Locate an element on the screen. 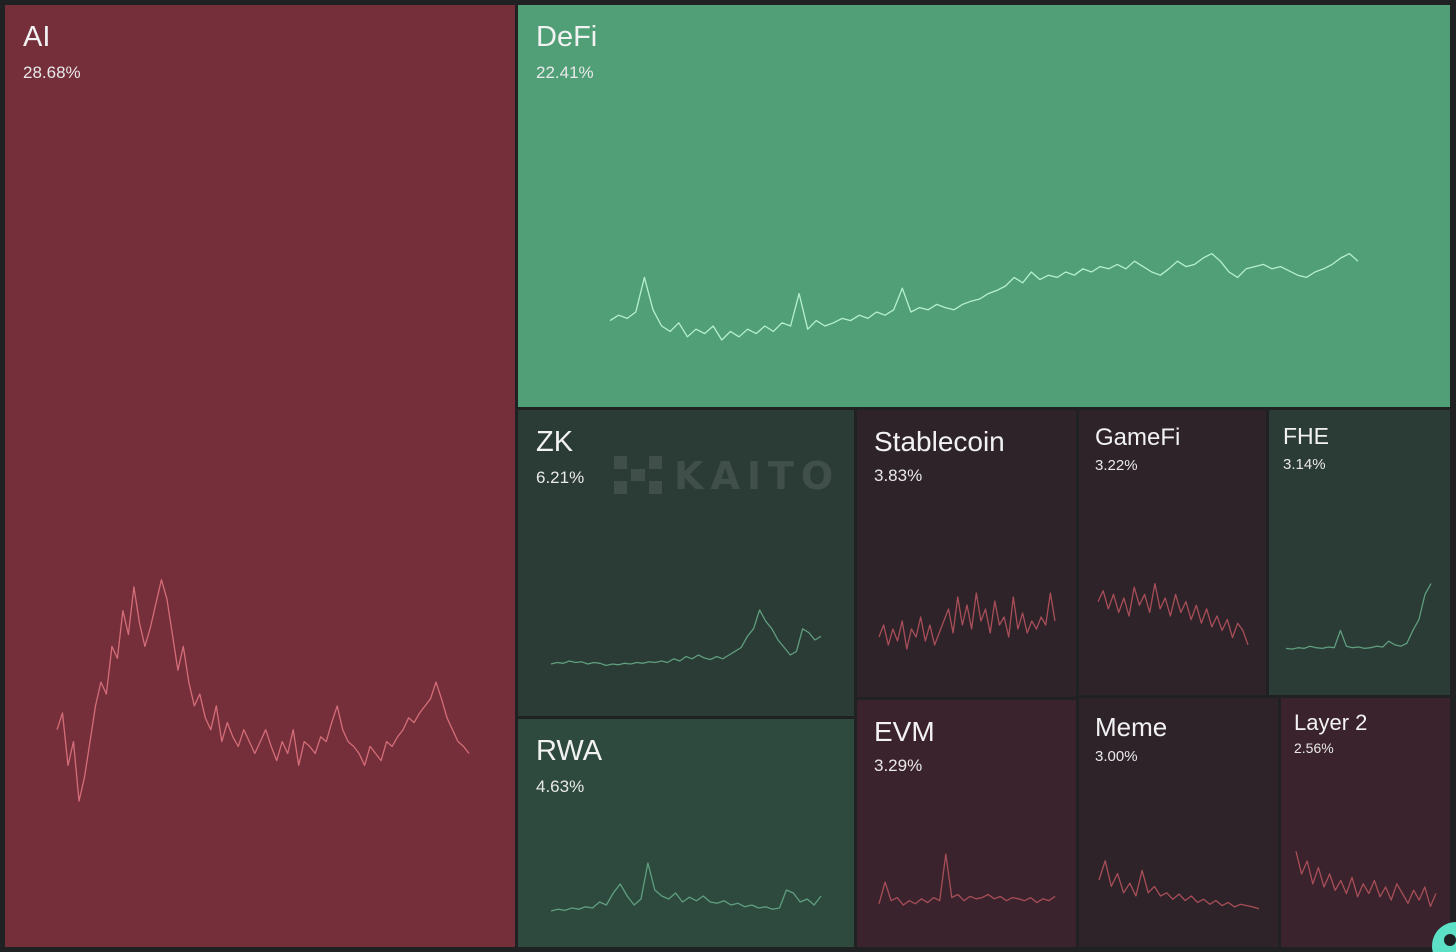 The width and height of the screenshot is (1456, 952). sparkline-layer2 is located at coordinates (1366, 879).